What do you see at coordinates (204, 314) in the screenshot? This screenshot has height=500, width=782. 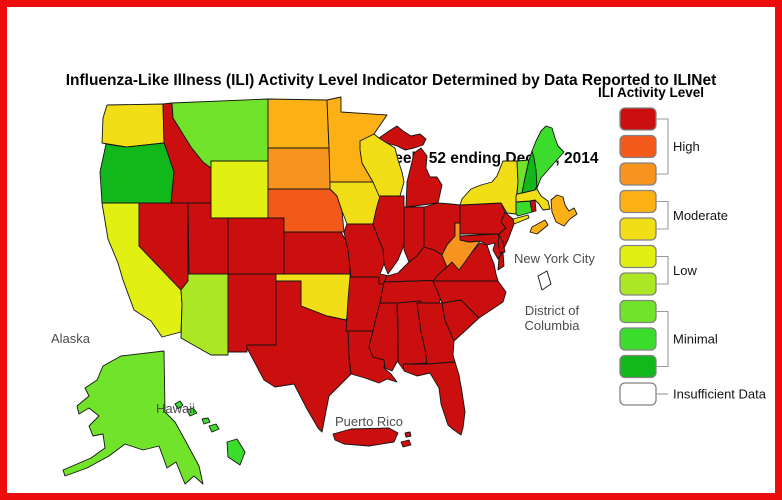 I see `state-az` at bounding box center [204, 314].